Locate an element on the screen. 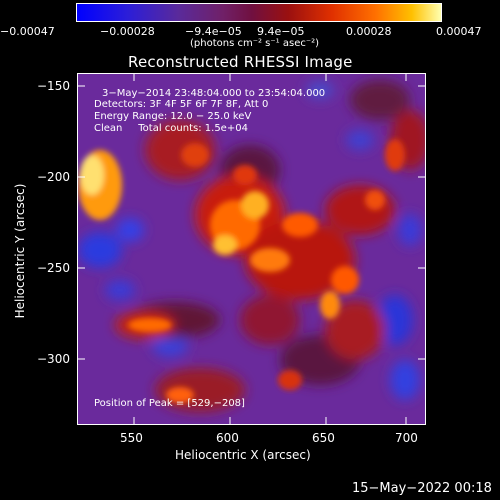  x-axis-label: Heliocentric X (arcsec) is located at coordinates (243, 455).